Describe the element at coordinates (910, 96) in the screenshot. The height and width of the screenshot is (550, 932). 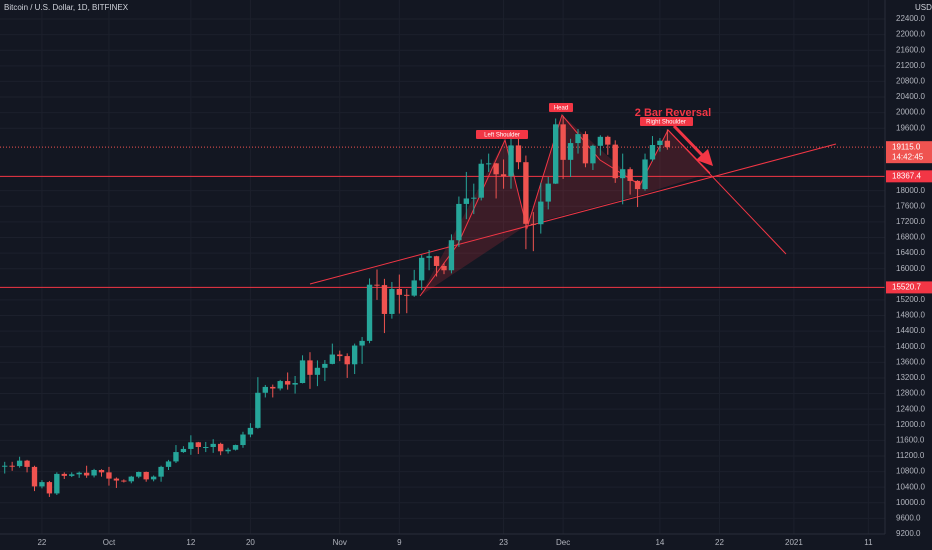
I see `y-tick-label: 20400.0` at that location.